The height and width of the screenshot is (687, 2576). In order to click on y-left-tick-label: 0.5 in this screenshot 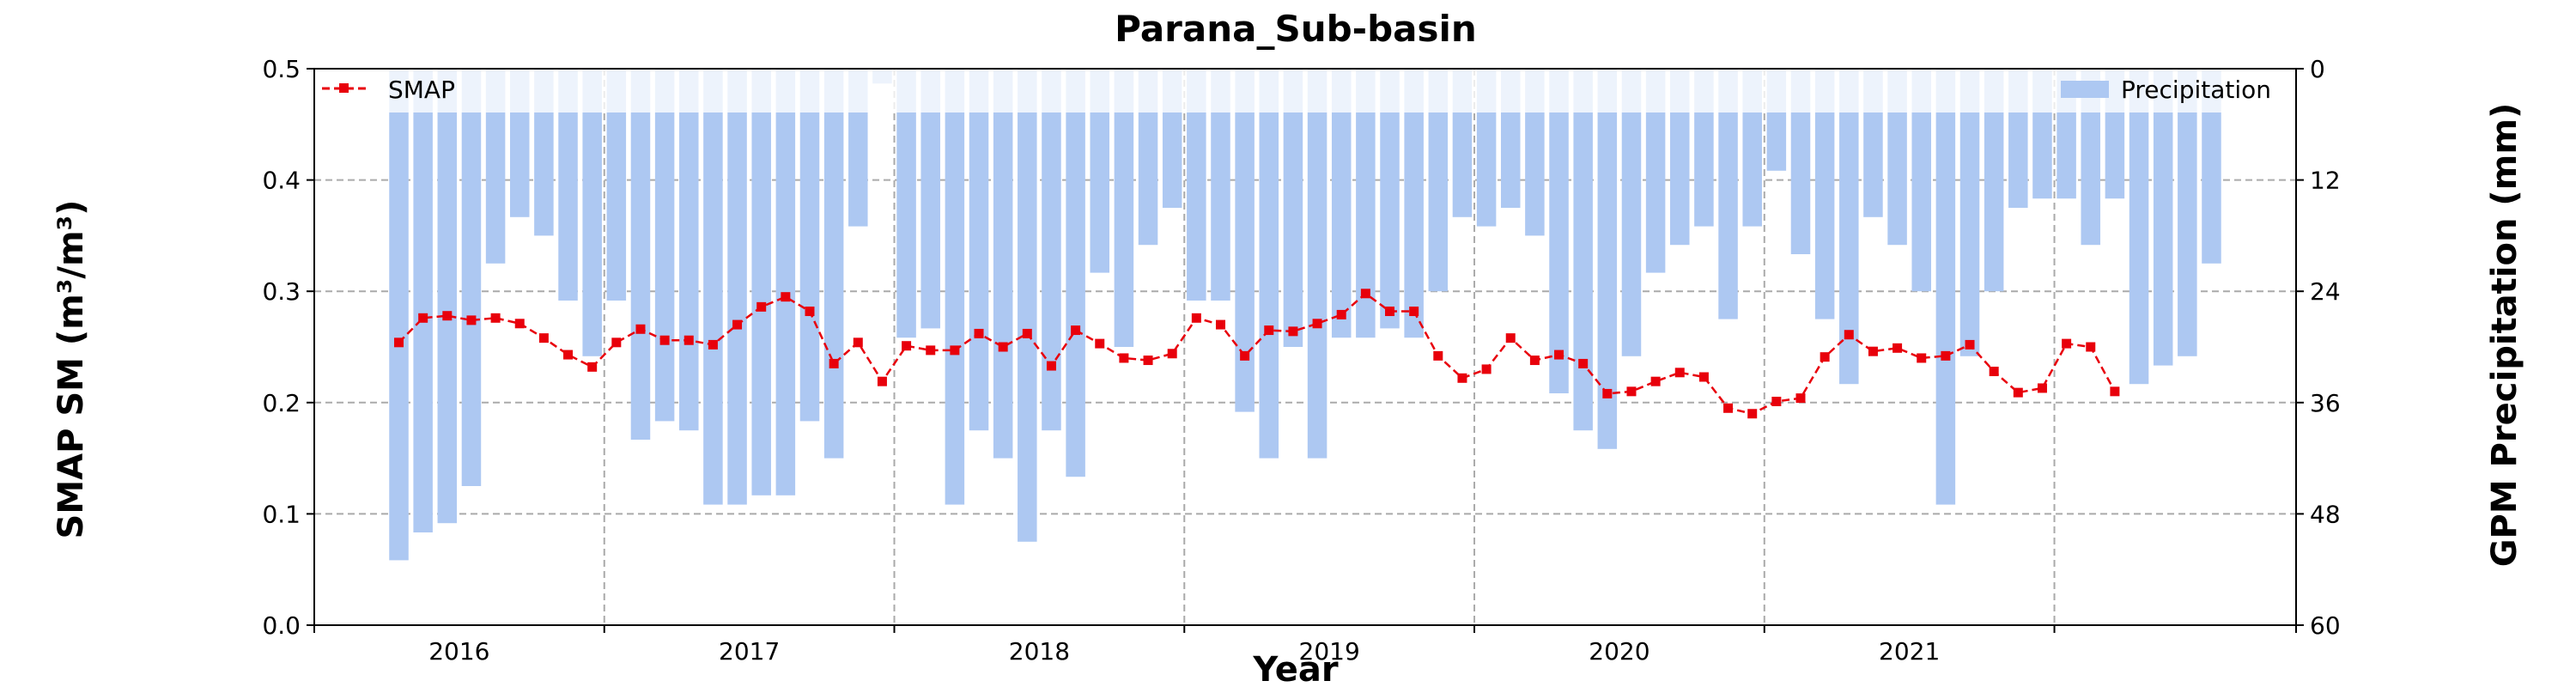, I will do `click(281, 69)`.